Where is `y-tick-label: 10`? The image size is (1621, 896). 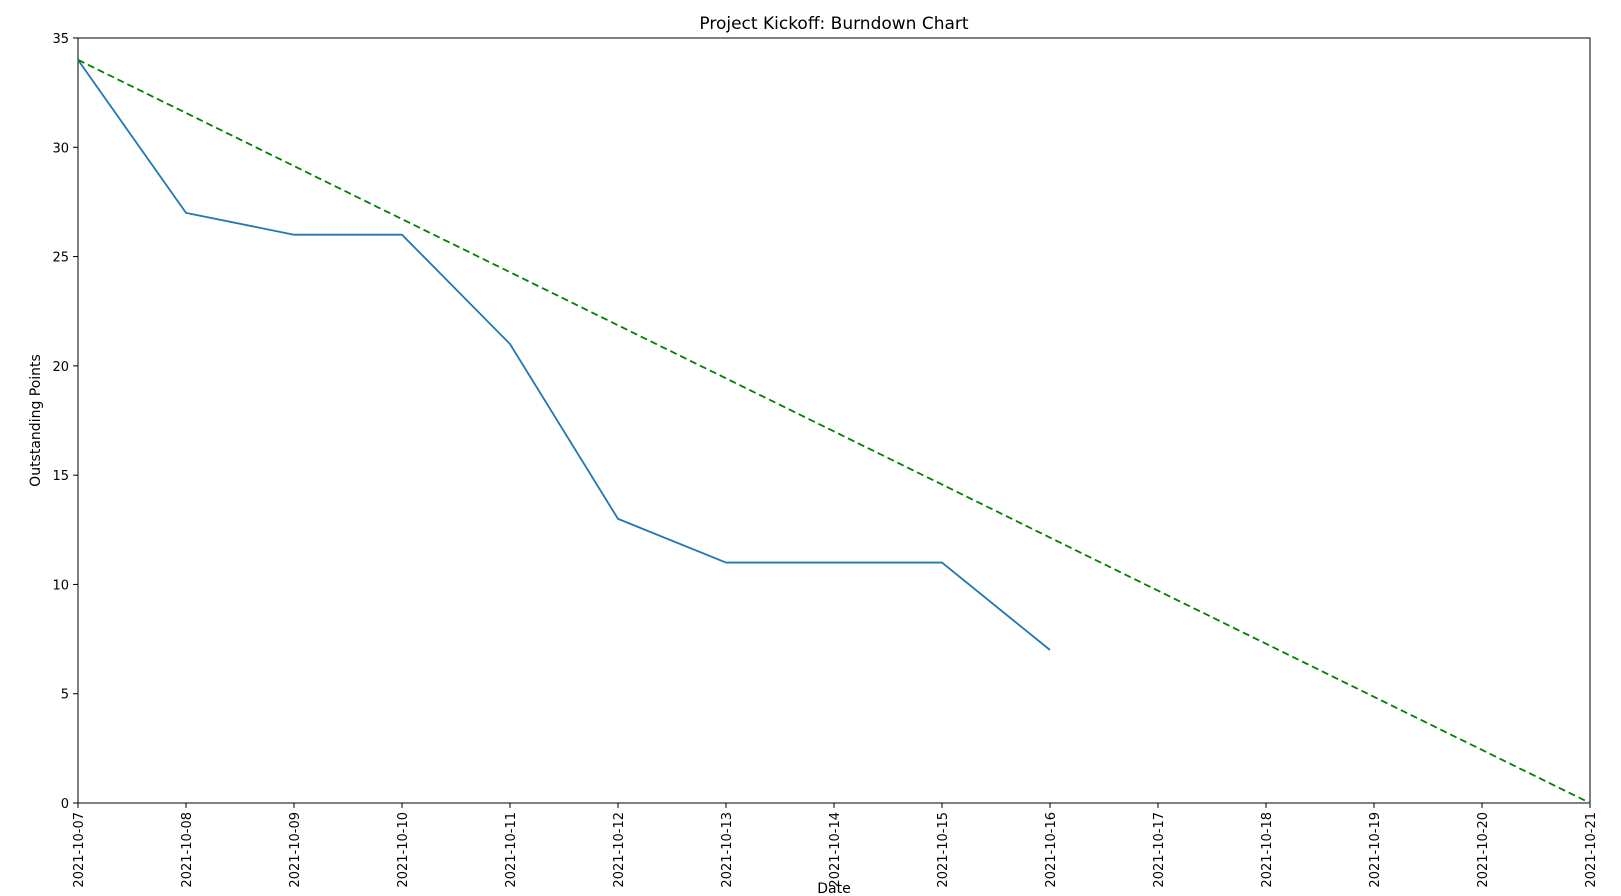 y-tick-label: 10 is located at coordinates (60, 585).